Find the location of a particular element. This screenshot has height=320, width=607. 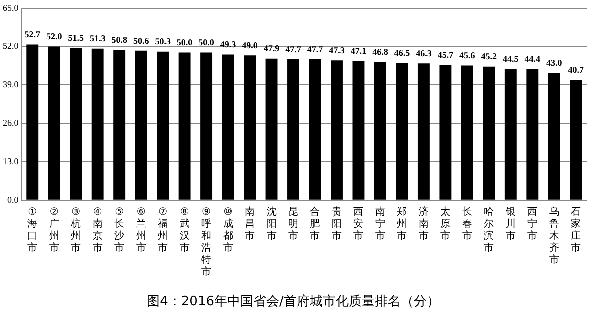

x-tick-label: ⑥兰州市 is located at coordinates (141, 230).